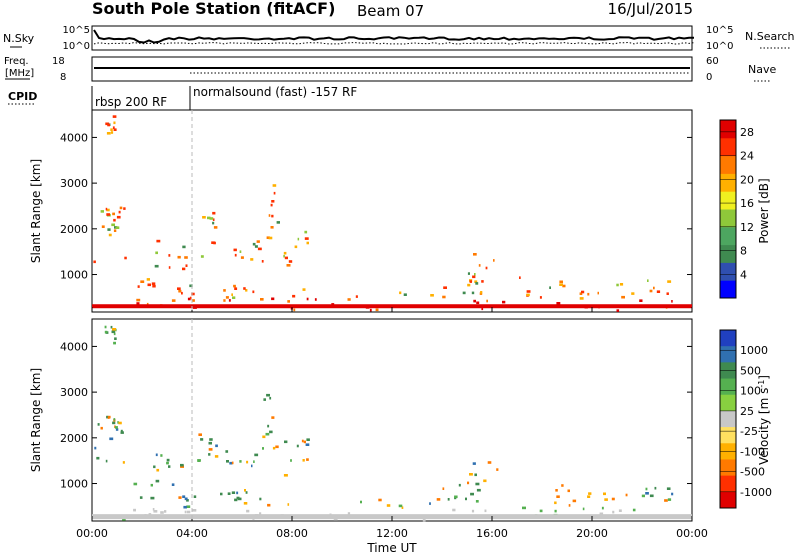 The width and height of the screenshot is (800, 558). Describe the element at coordinates (743, 251) in the screenshot. I see `power-colorbar-tick-label: 8` at that location.